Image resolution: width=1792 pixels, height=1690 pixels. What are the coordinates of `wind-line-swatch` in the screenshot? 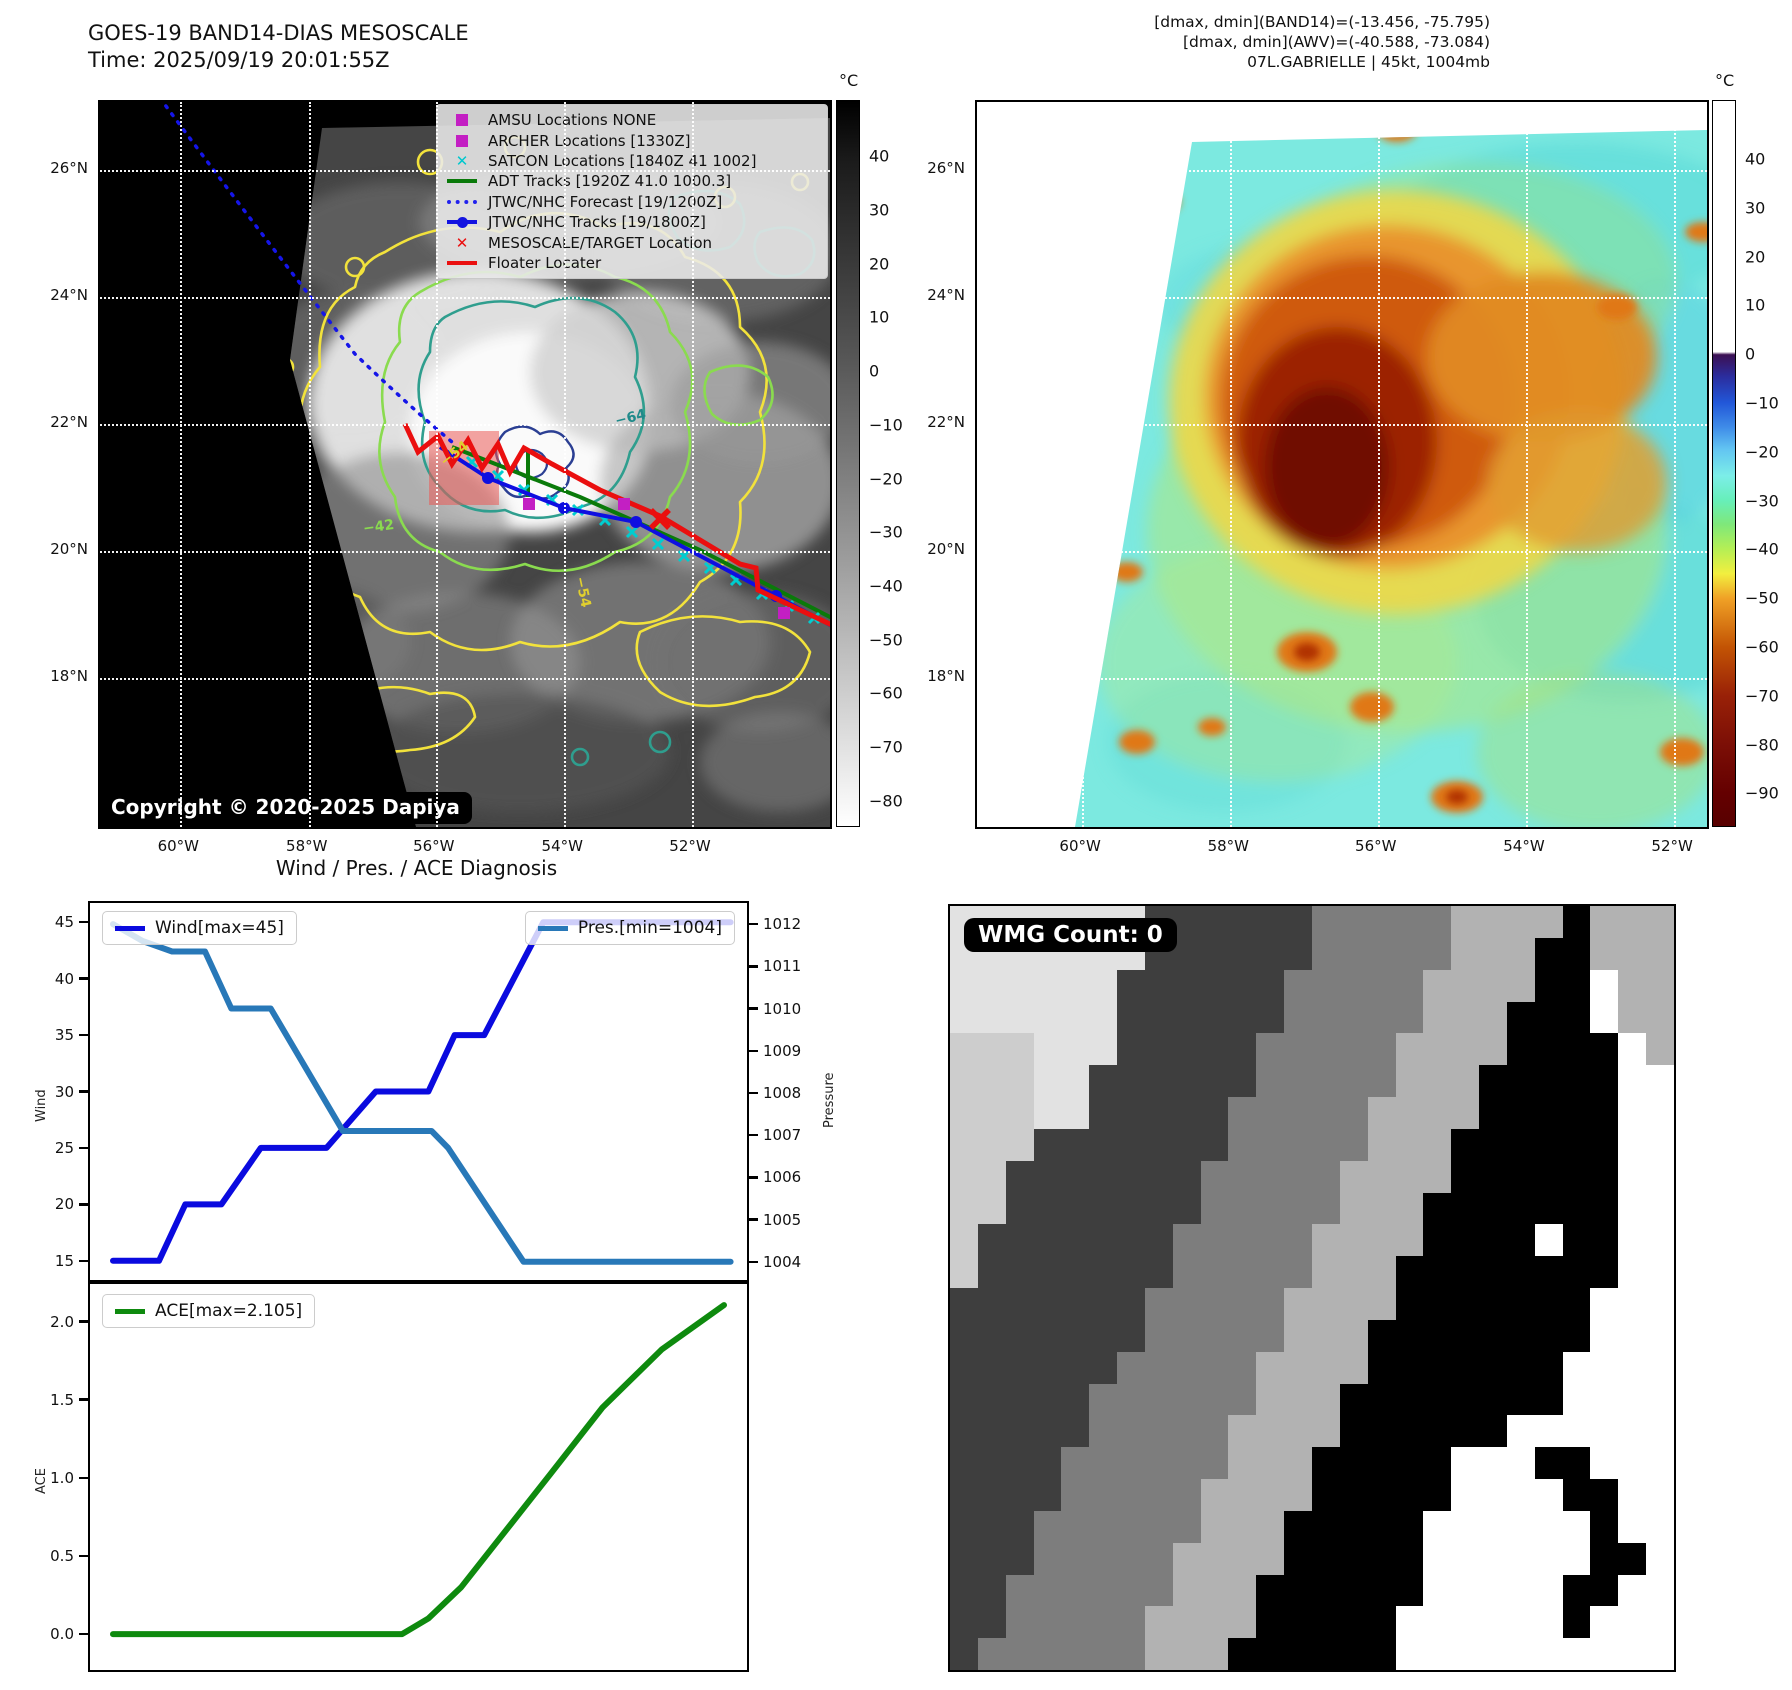 It's located at (130, 928).